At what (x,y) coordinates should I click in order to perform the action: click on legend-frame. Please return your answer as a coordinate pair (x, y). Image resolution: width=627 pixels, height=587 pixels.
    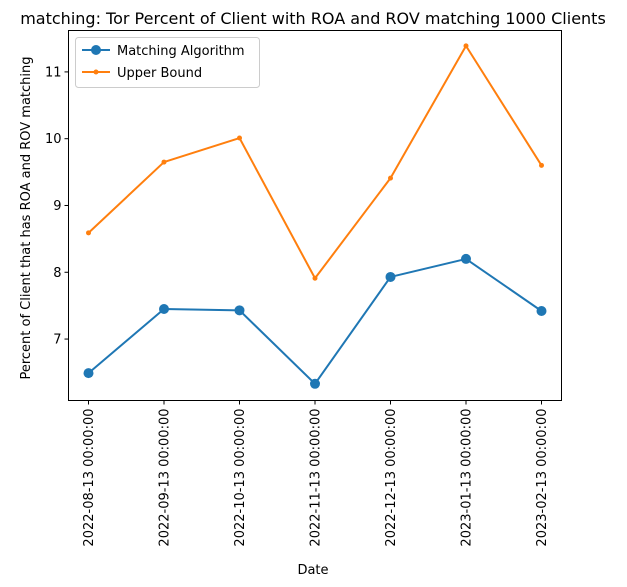
    Looking at the image, I should click on (167, 62).